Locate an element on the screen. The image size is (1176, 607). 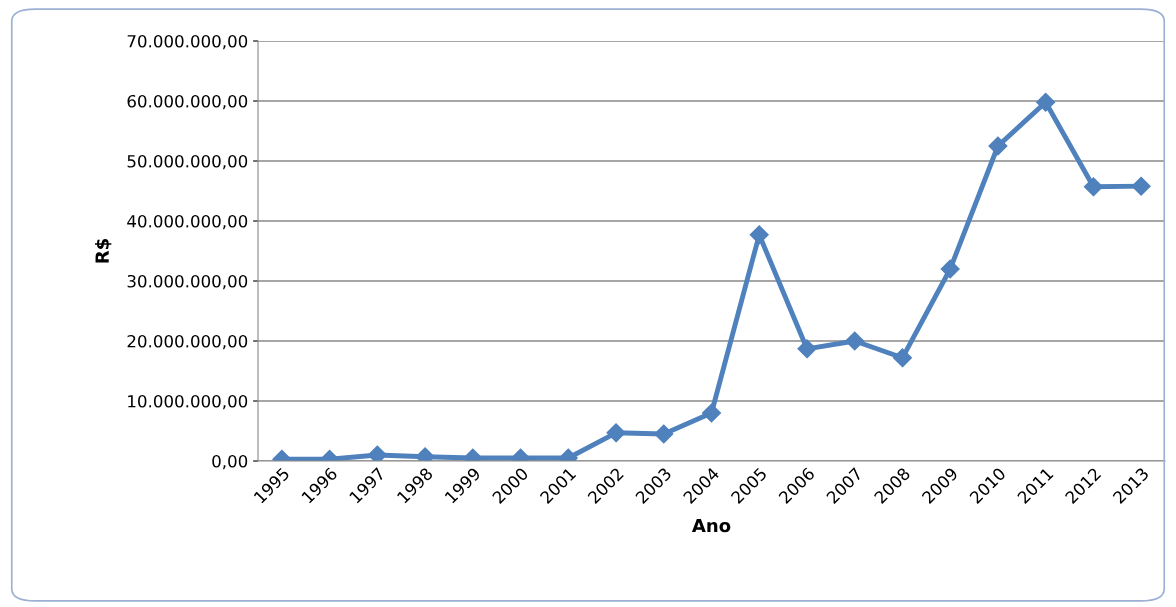
y-tick-label: 60.000.000,00 is located at coordinates (187, 102).